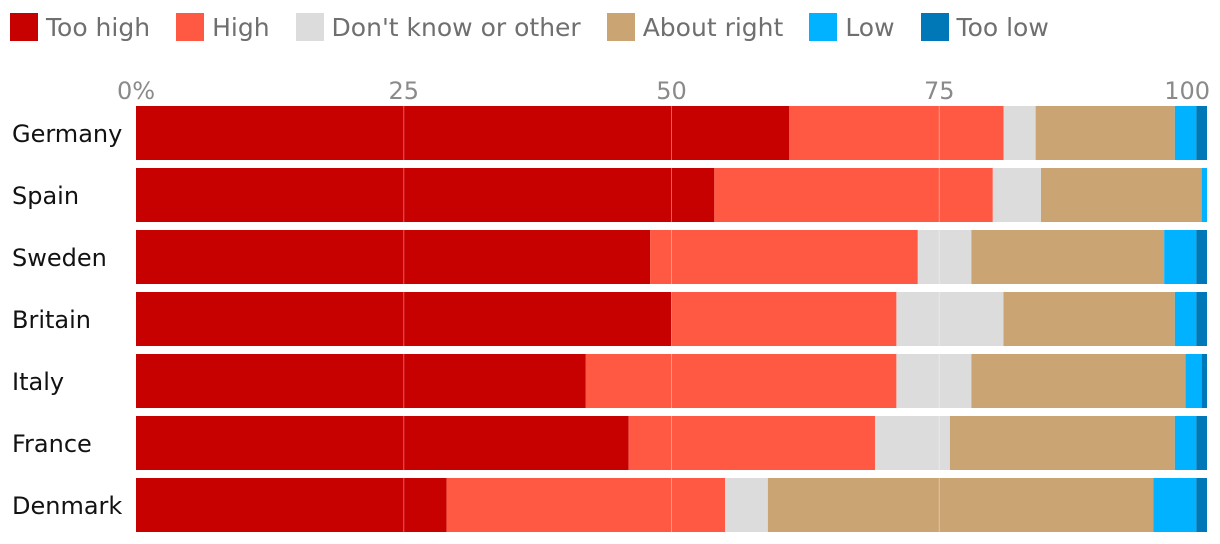 The image size is (1220, 544). Describe the element at coordinates (741, 381) in the screenshot. I see `bar-italy-high` at that location.